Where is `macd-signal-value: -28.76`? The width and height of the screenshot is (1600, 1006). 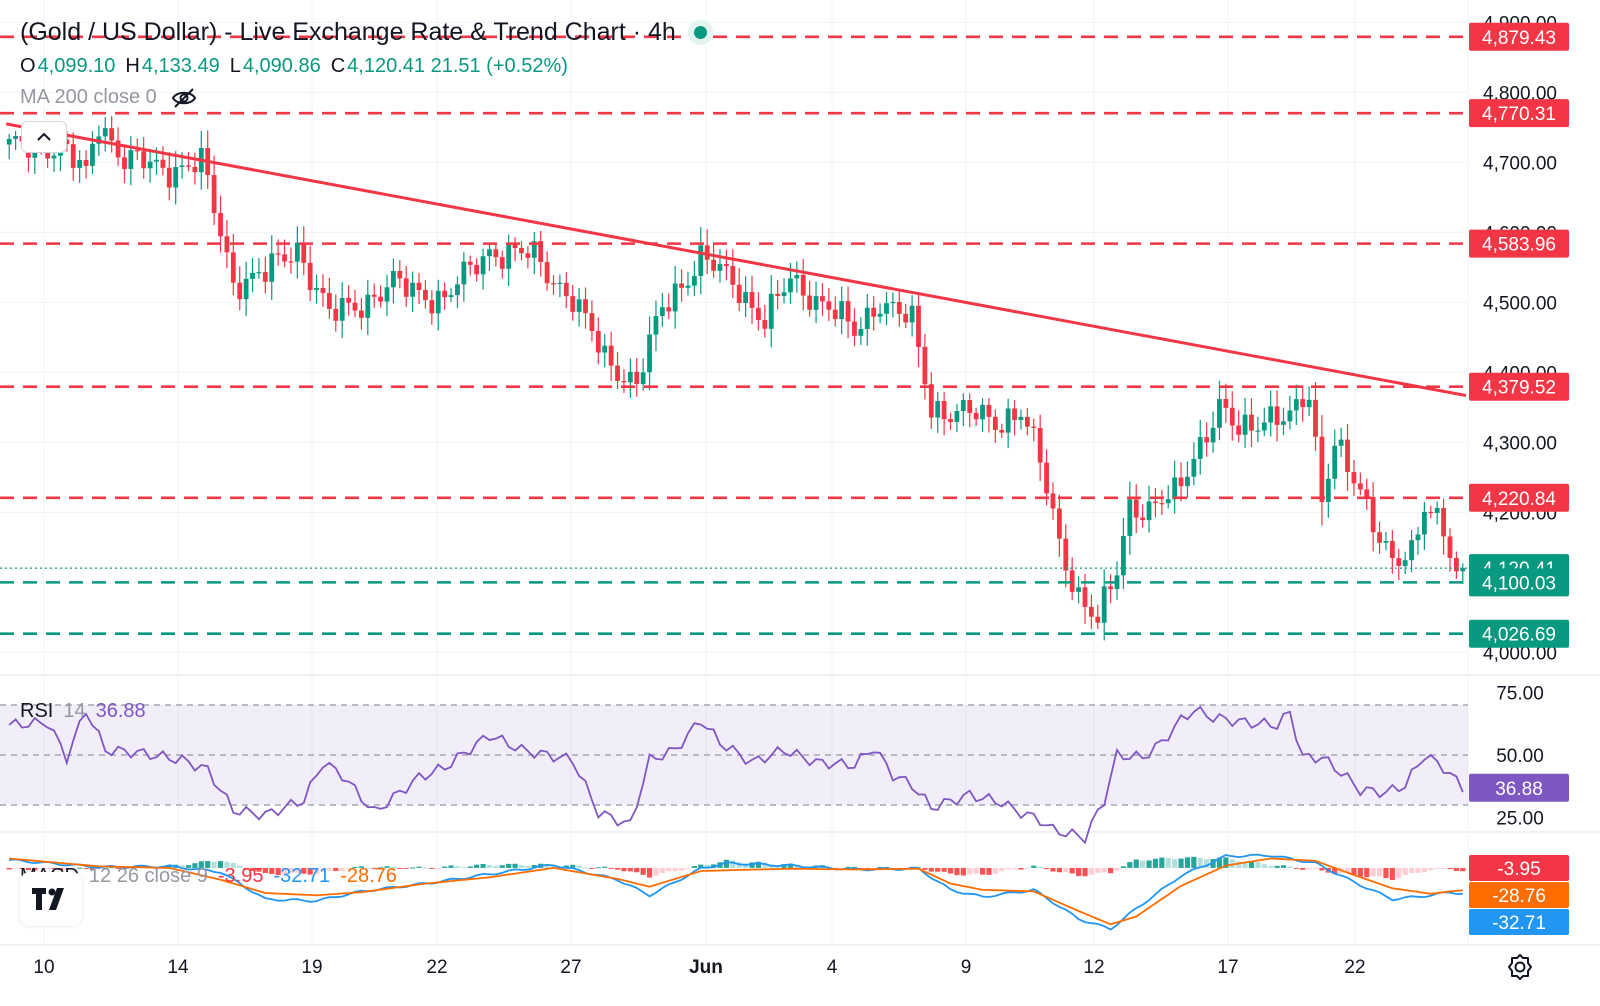
macd-signal-value: -28.76 is located at coordinates (368, 876).